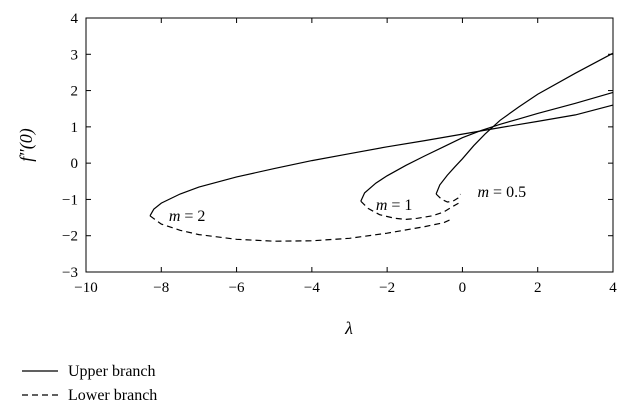 The width and height of the screenshot is (619, 409). What do you see at coordinates (85, 288) in the screenshot?
I see `x-tick-label: −10` at bounding box center [85, 288].